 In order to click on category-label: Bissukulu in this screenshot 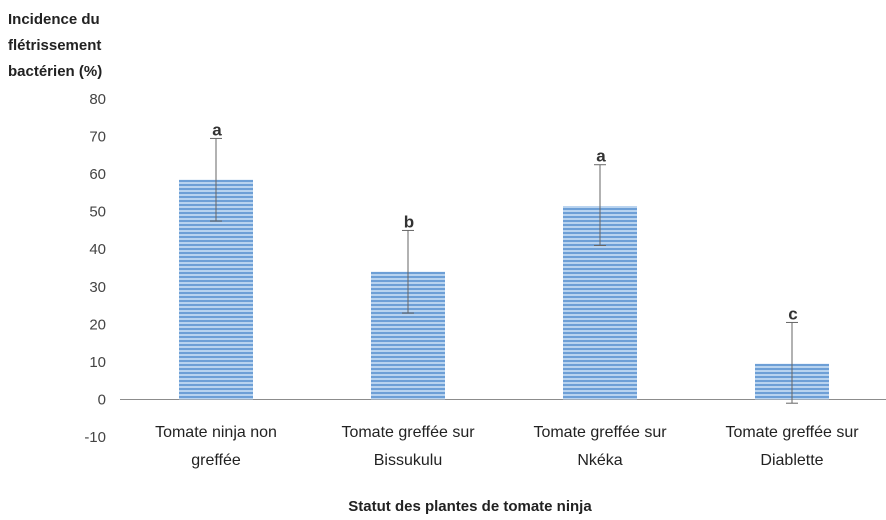, I will do `click(408, 460)`.